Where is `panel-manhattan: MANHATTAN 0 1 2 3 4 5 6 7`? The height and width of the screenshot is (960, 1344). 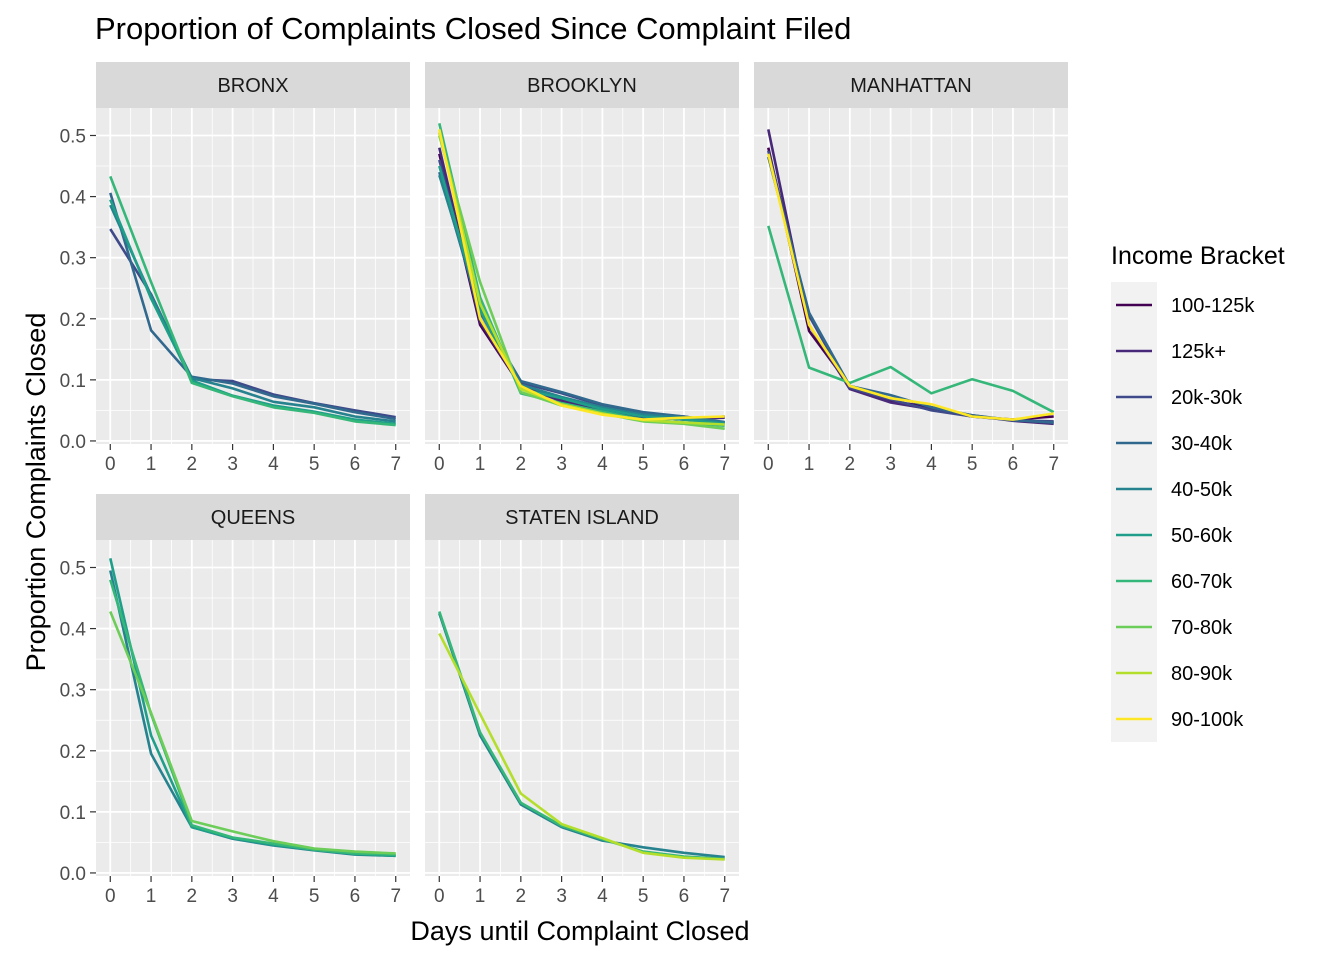
panel-manhattan: MANHATTAN 0 1 2 3 4 5 6 7 is located at coordinates (911, 268).